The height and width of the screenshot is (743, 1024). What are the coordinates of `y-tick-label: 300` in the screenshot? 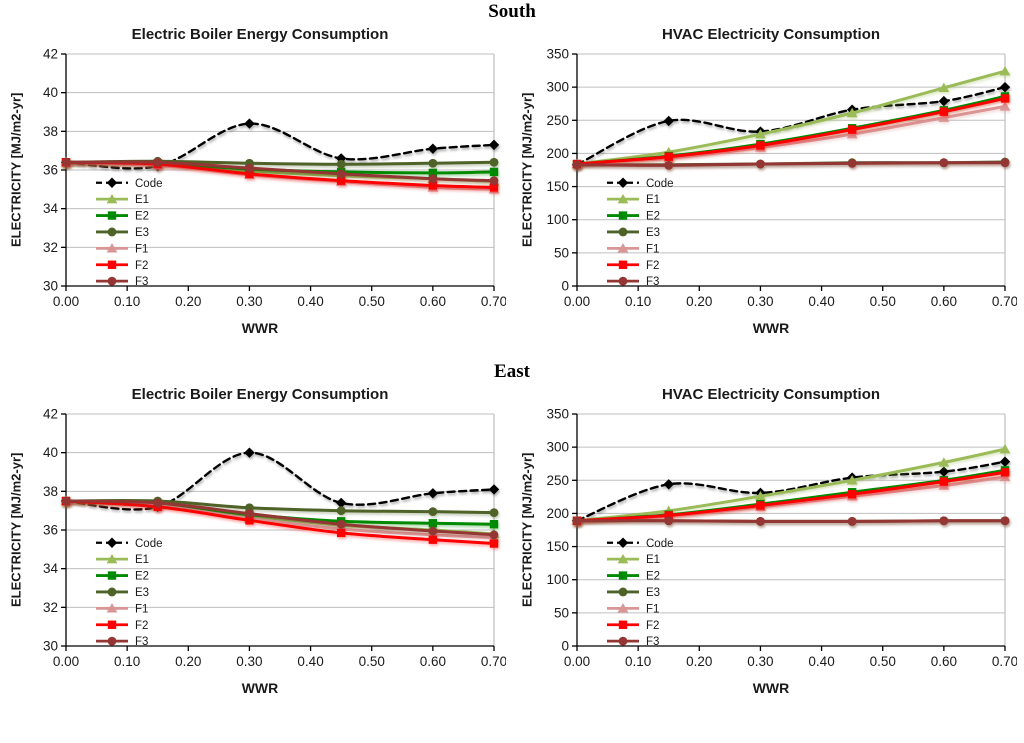 It's located at (557, 447).